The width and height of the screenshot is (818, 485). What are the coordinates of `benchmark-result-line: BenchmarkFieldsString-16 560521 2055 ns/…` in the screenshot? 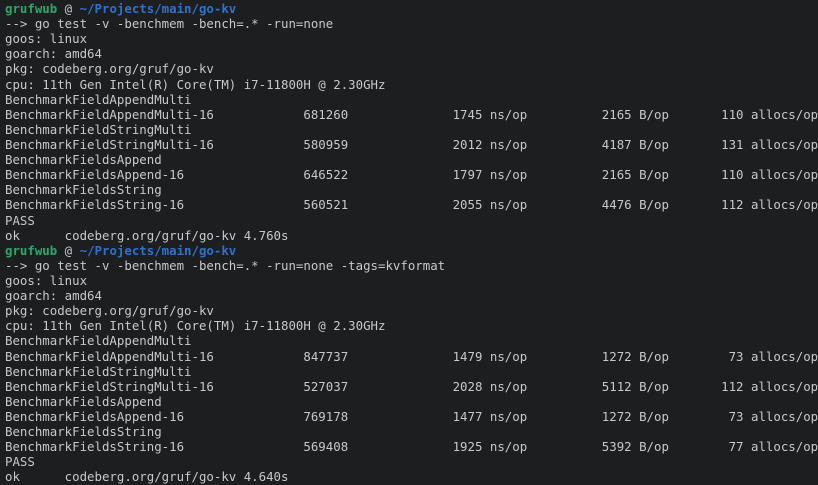 It's located at (411, 205).